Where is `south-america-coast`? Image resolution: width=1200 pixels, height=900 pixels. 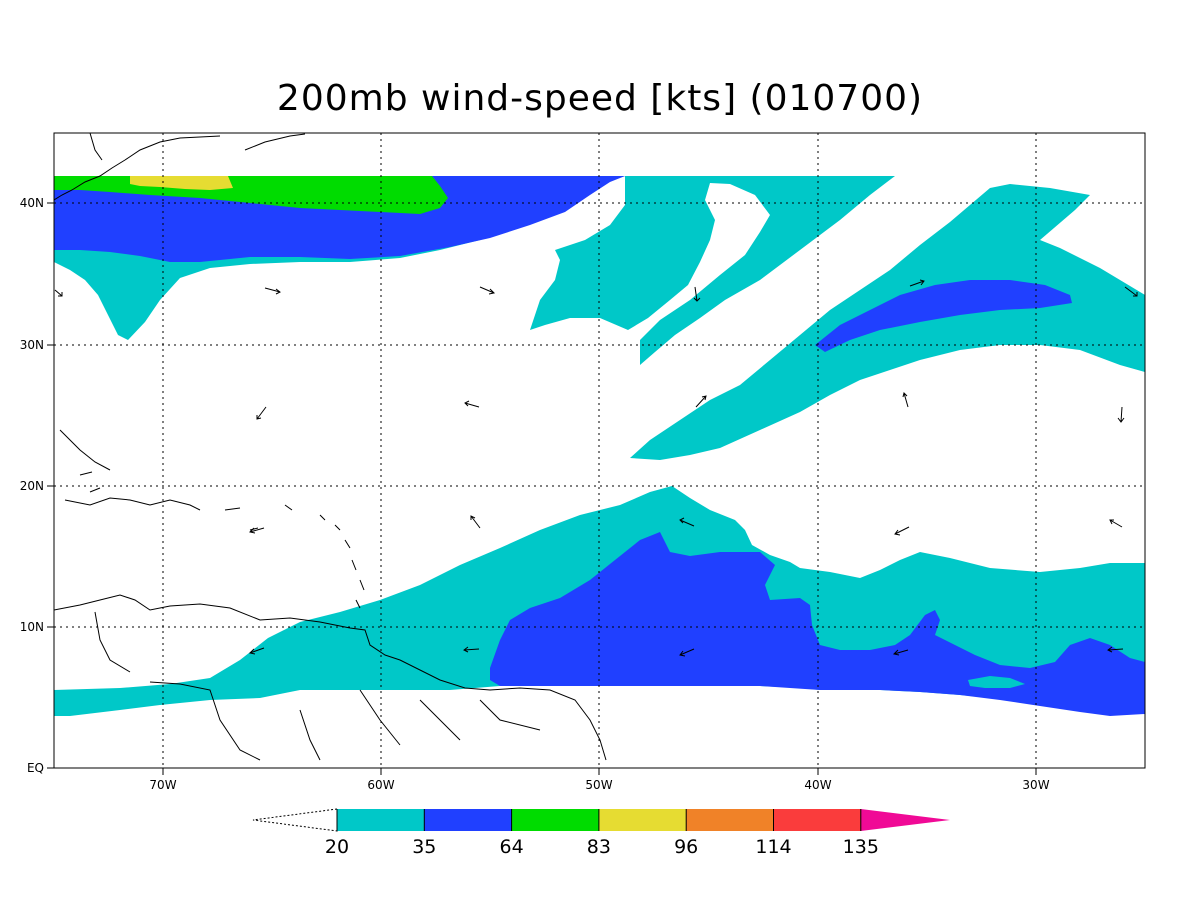
south-america-coast is located at coordinates (330, 677).